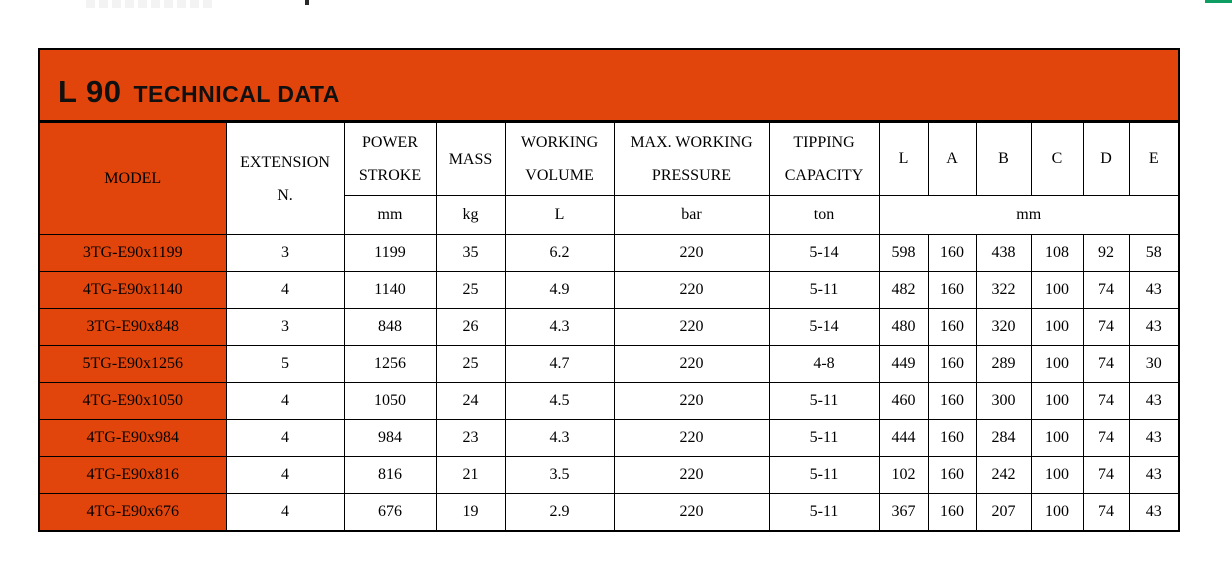  What do you see at coordinates (390, 512) in the screenshot?
I see `cell-power-stroke: 676` at bounding box center [390, 512].